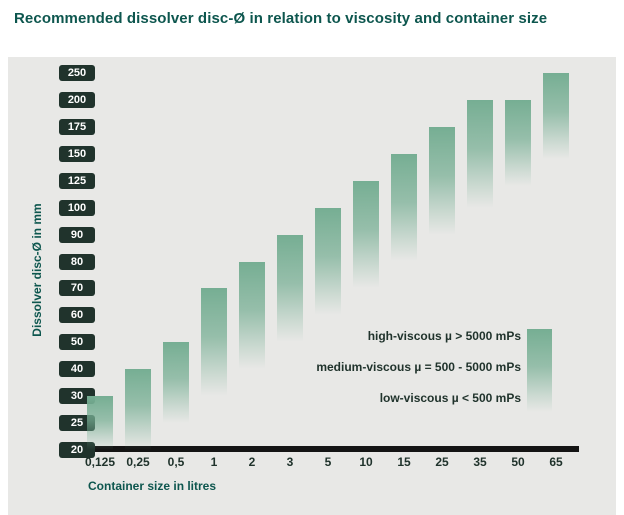 The image size is (624, 515). Describe the element at coordinates (77, 288) in the screenshot. I see `y-tick-70: 70` at that location.